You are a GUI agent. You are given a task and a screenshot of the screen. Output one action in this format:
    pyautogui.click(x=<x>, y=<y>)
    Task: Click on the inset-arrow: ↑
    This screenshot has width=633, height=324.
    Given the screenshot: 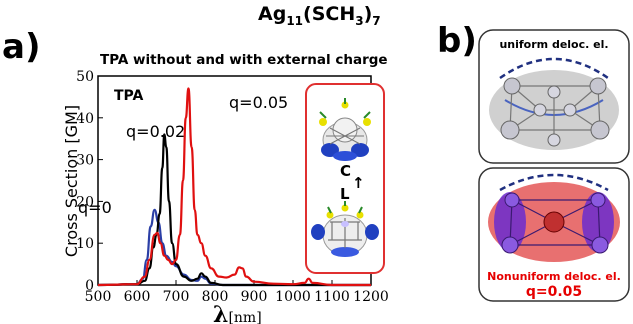 What is the action you would take?
    pyautogui.click(x=358, y=183)
    